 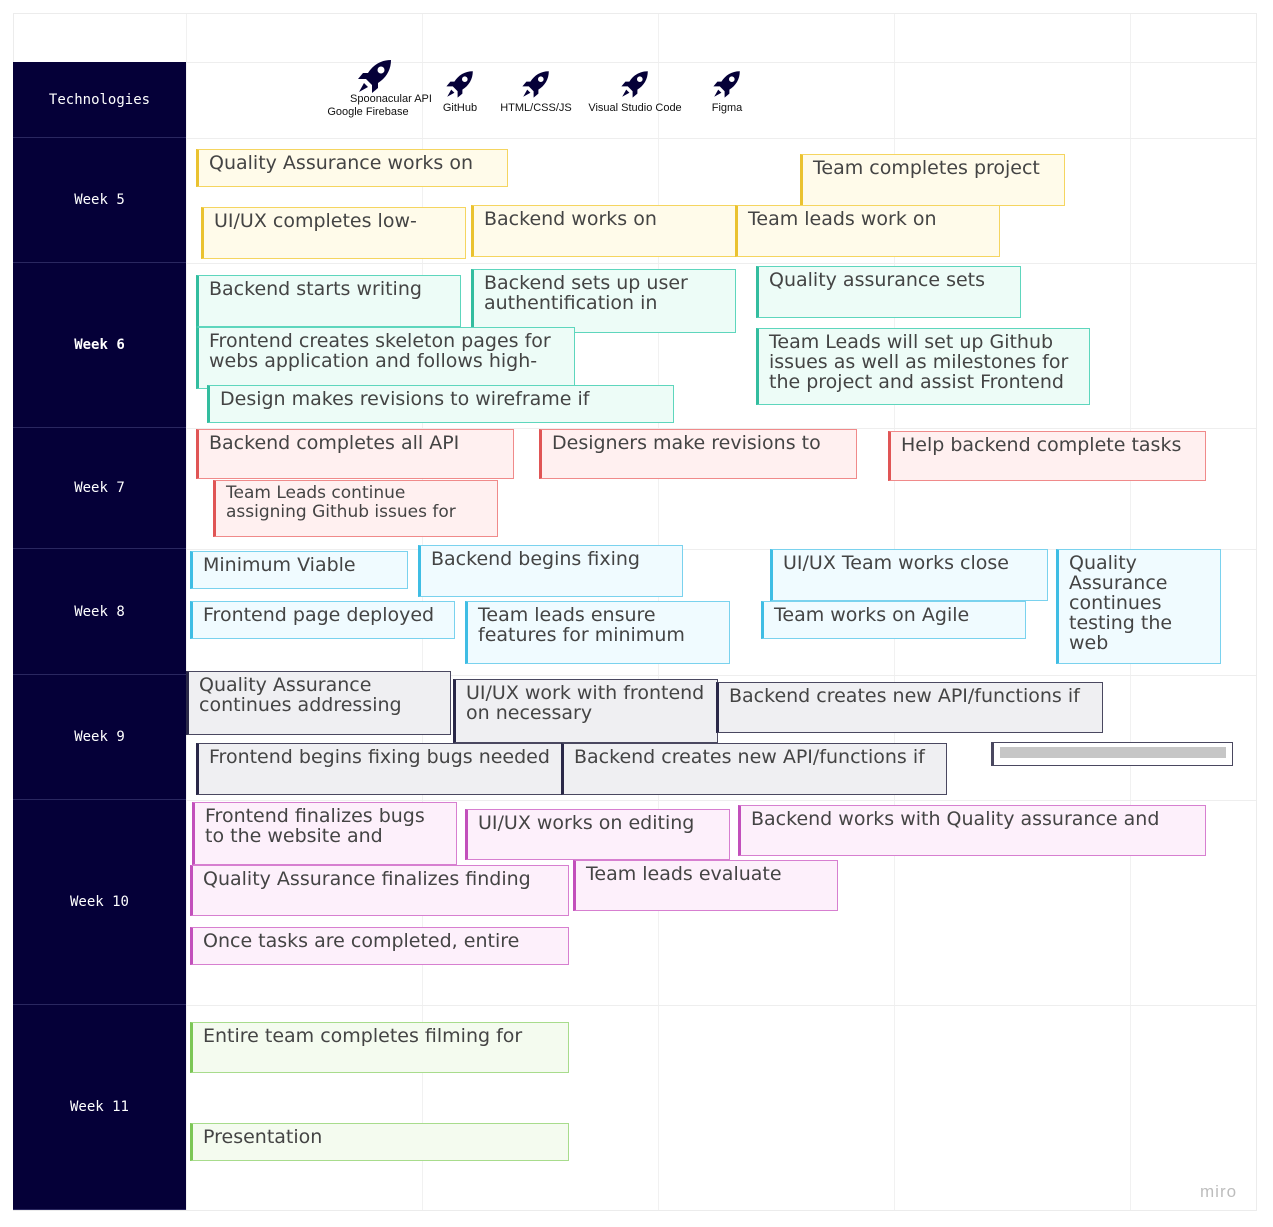 I want to click on sticky-note: Presentation, so click(x=379, y=1142).